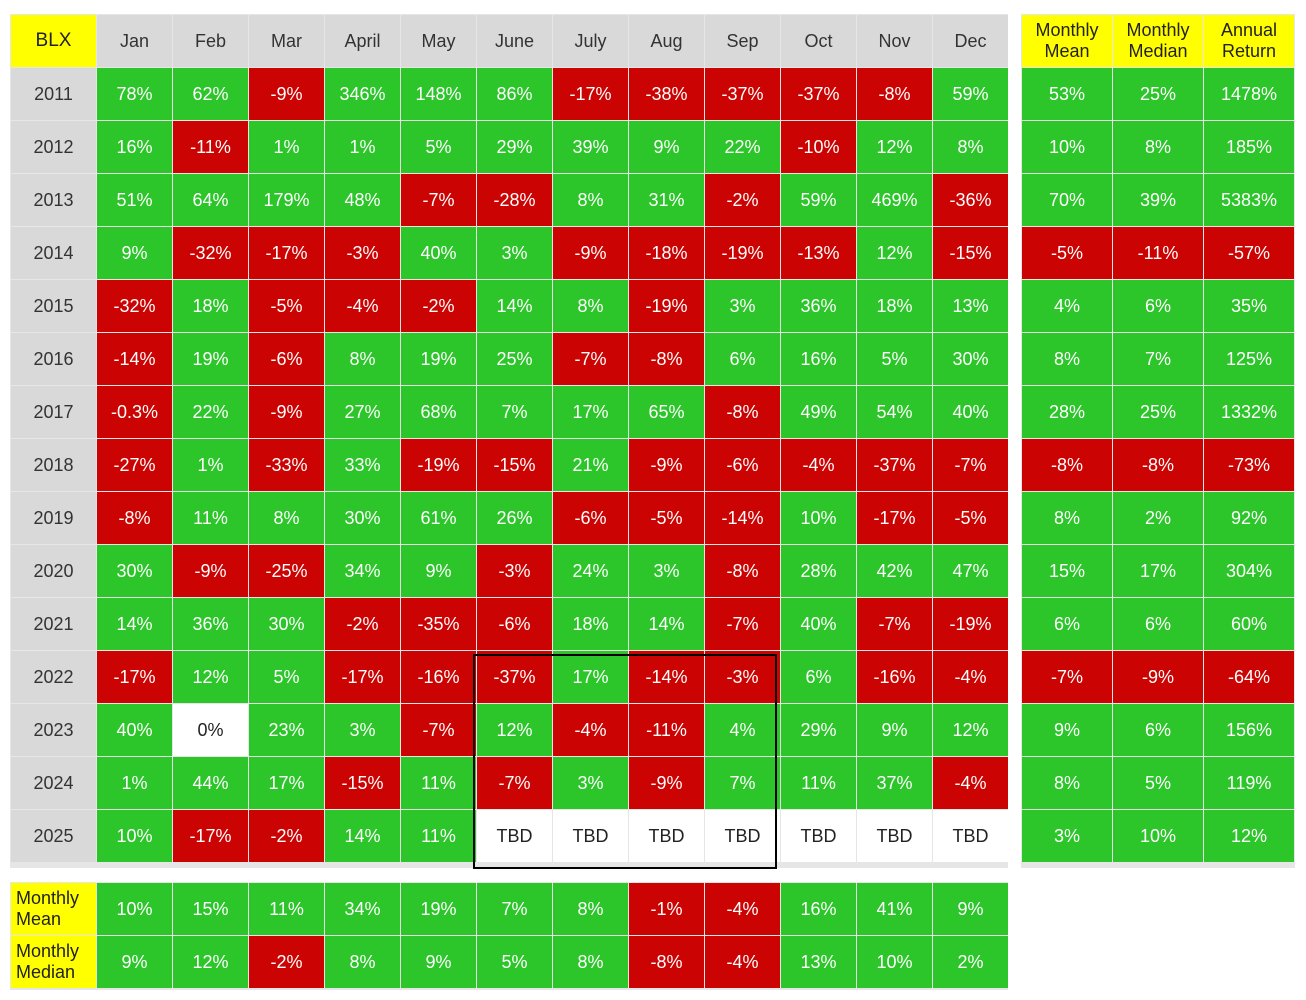 The image size is (1306, 1000). Describe the element at coordinates (1249, 465) in the screenshot. I see `summary-cell: -73%` at that location.